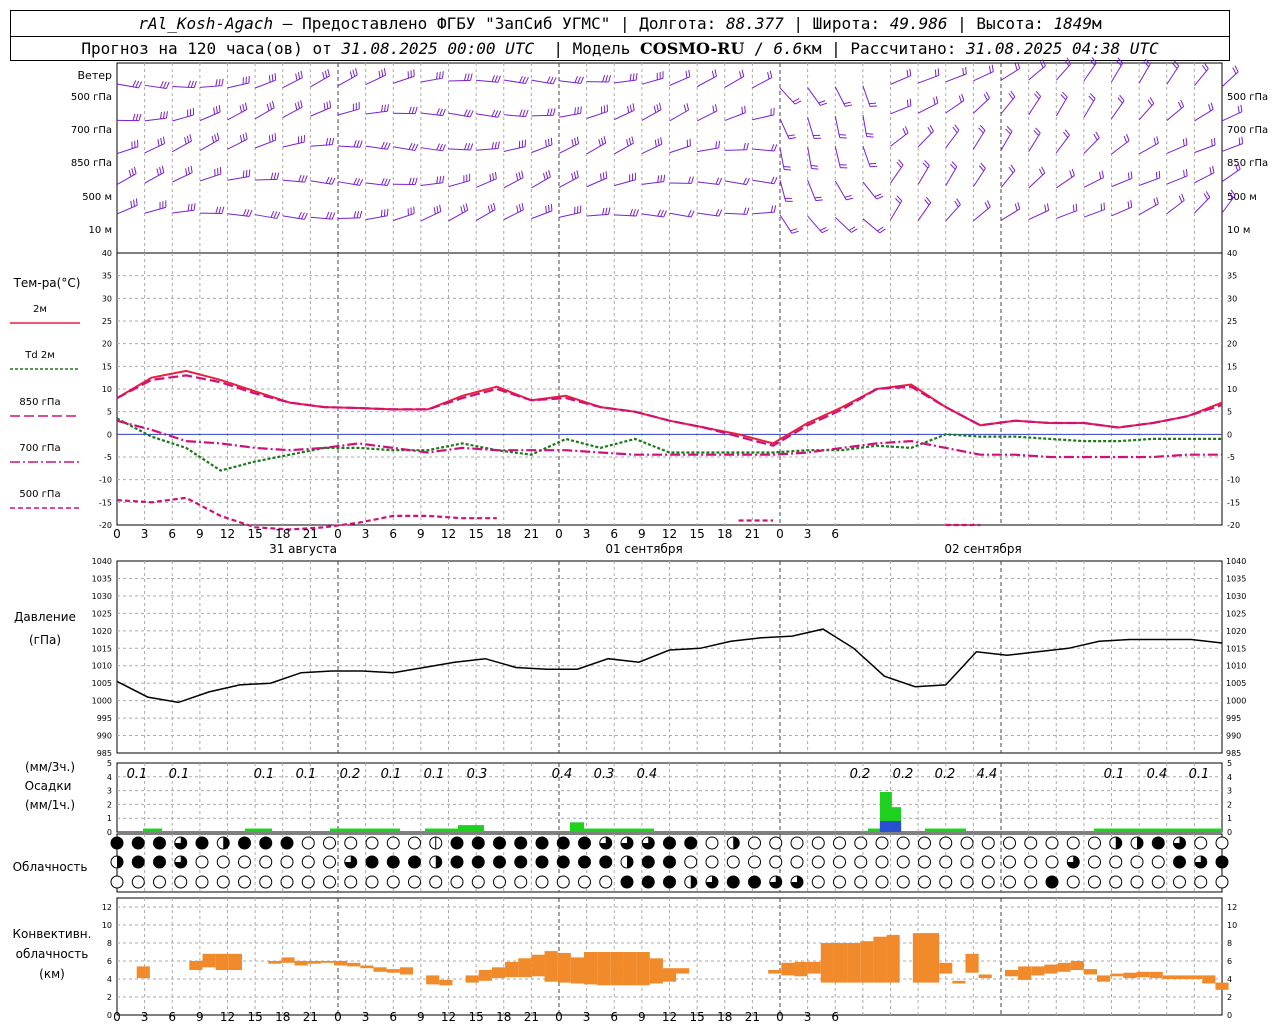 This screenshot has width=1280, height=1024. What do you see at coordinates (1236, 648) in the screenshot?
I see `pressure-ytick-right: 1015` at bounding box center [1236, 648].